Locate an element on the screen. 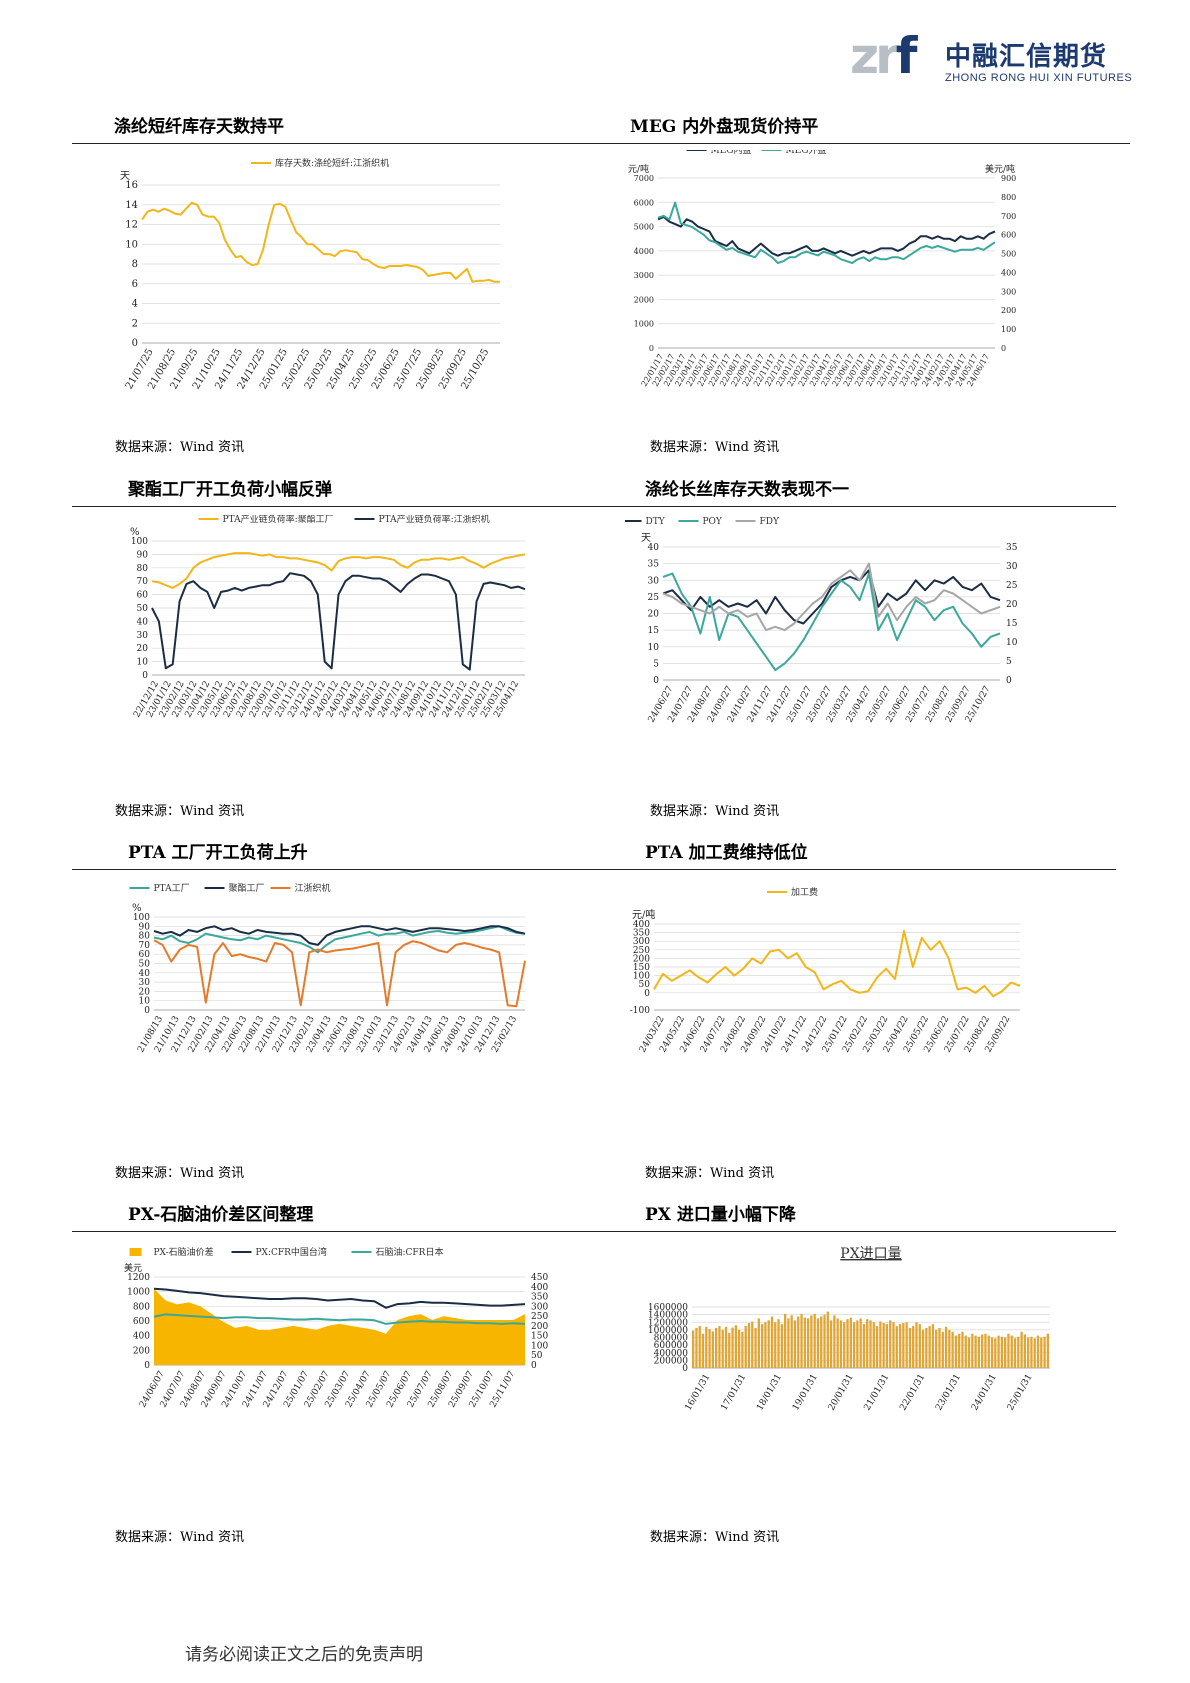  brand-name-cn: 中融汇信期货 is located at coordinates (1026, 57).